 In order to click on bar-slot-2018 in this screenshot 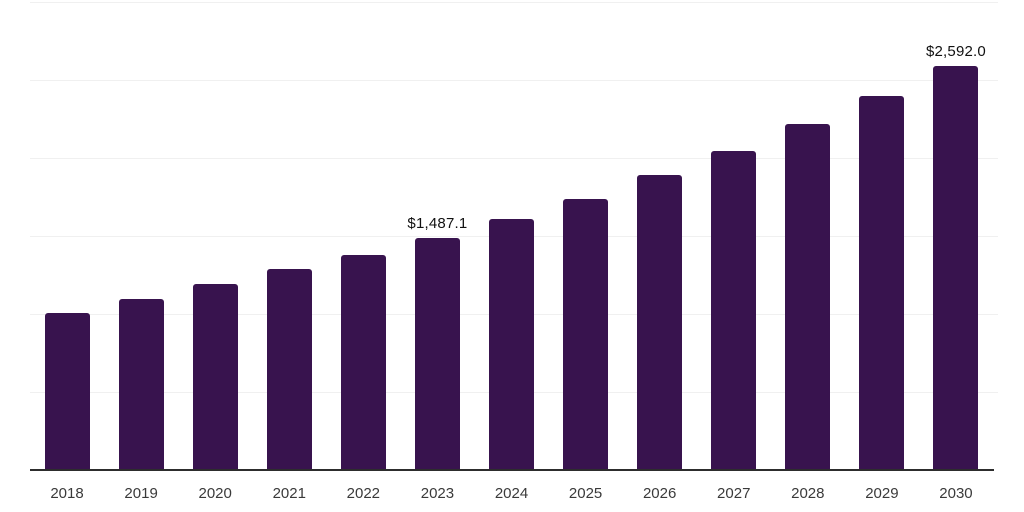, I will do `click(67, 236)`.